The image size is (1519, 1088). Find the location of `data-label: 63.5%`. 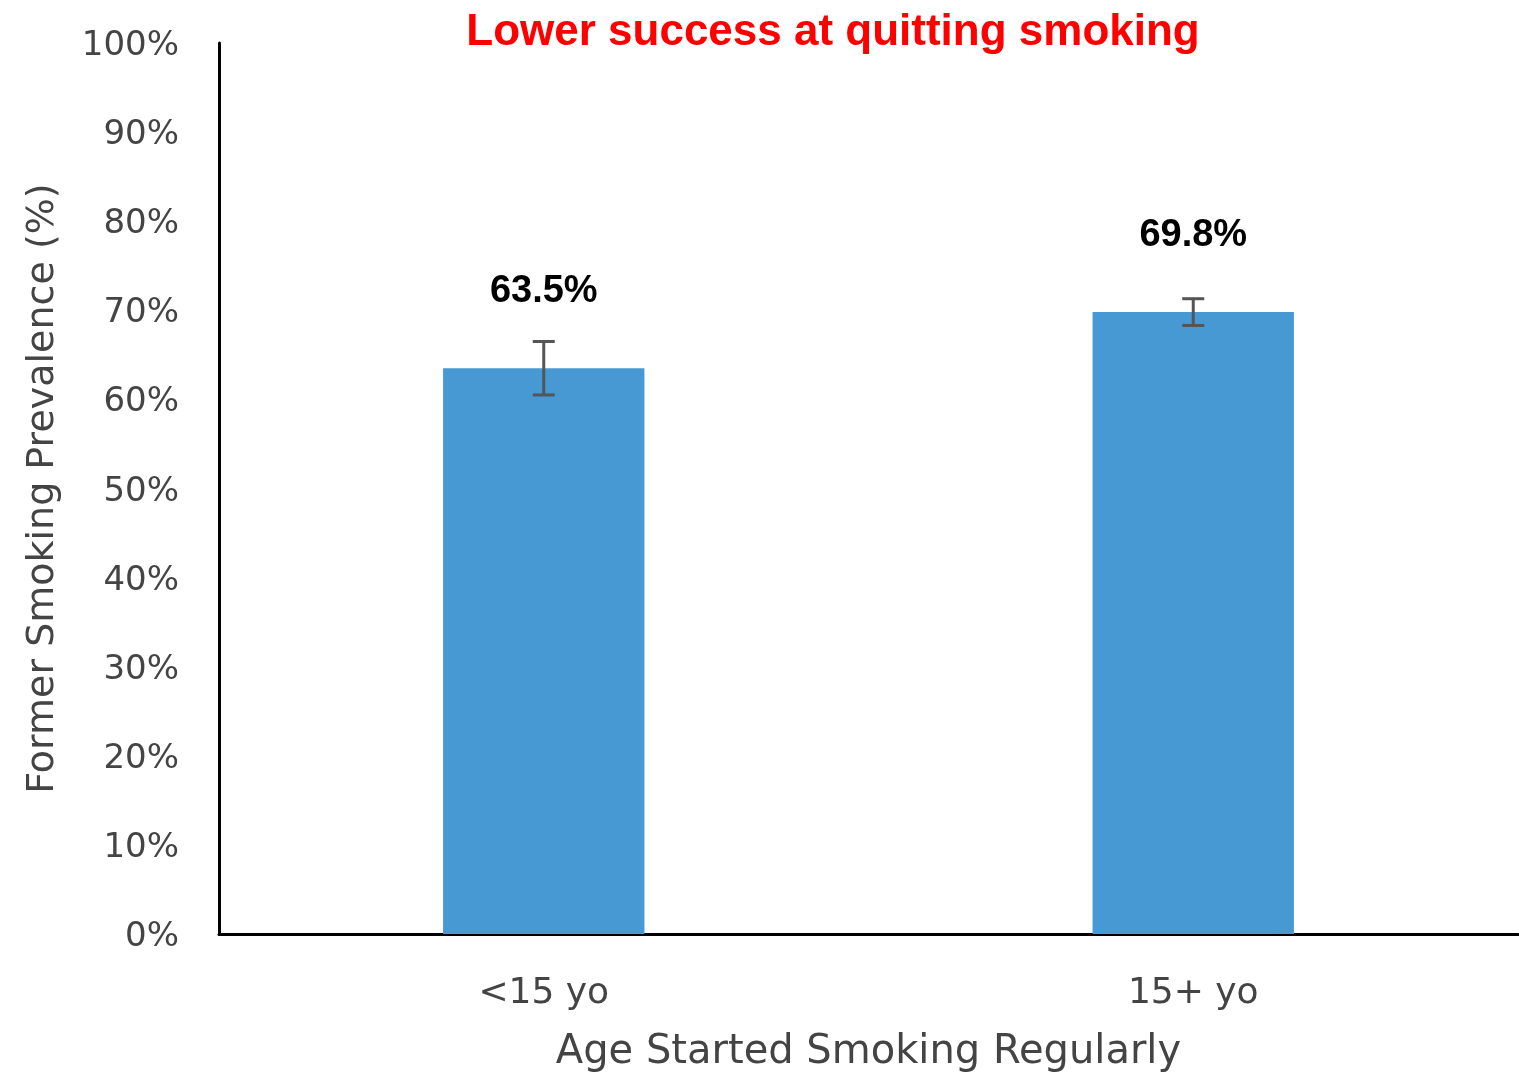

data-label: 63.5% is located at coordinates (543, 289).